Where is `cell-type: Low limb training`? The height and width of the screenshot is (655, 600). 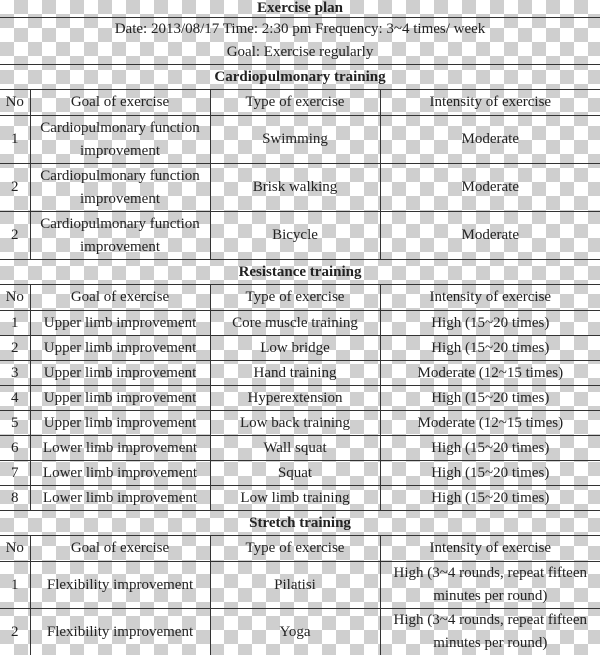 cell-type: Low limb training is located at coordinates (295, 498).